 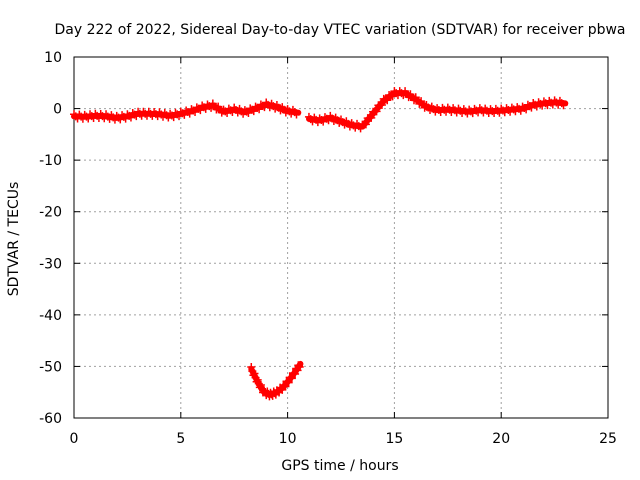 What do you see at coordinates (53, 58) in the screenshot?
I see `y-tick-label: 10` at bounding box center [53, 58].